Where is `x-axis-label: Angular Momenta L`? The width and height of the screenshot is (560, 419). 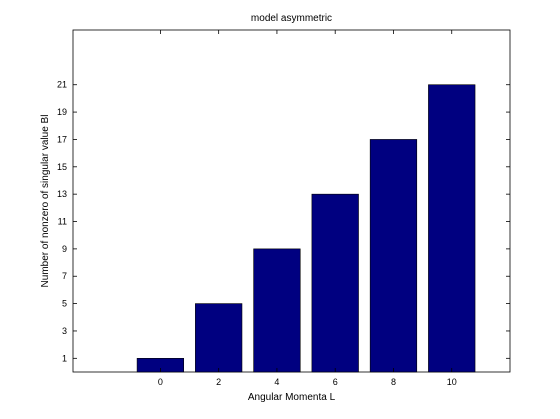 x-axis-label: Angular Momenta L is located at coordinates (292, 397).